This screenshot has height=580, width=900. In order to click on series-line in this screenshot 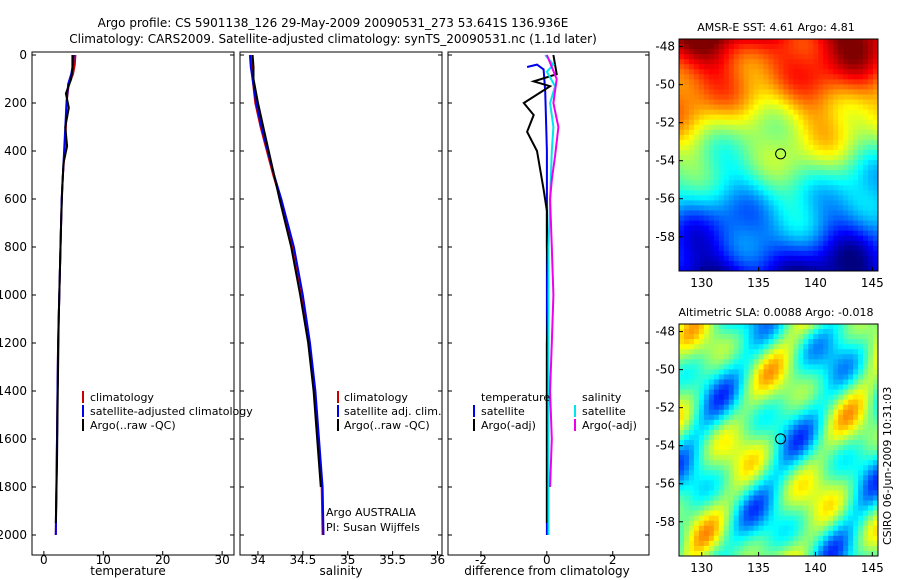, I will do `click(552, 271)`.